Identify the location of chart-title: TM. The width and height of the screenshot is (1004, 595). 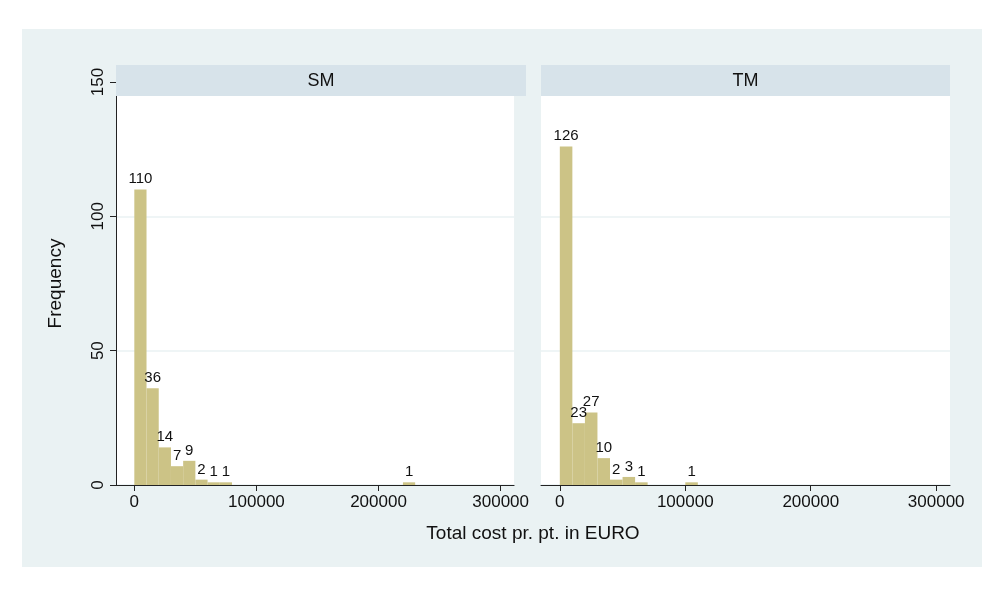
(745, 80).